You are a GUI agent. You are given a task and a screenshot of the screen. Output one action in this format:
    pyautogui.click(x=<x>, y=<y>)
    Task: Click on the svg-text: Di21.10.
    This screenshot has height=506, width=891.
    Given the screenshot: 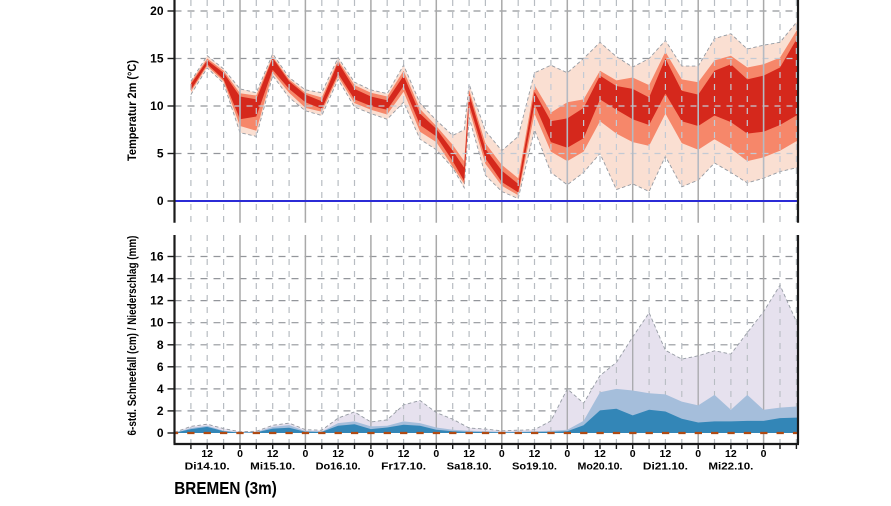 What is the action you would take?
    pyautogui.click(x=665, y=467)
    